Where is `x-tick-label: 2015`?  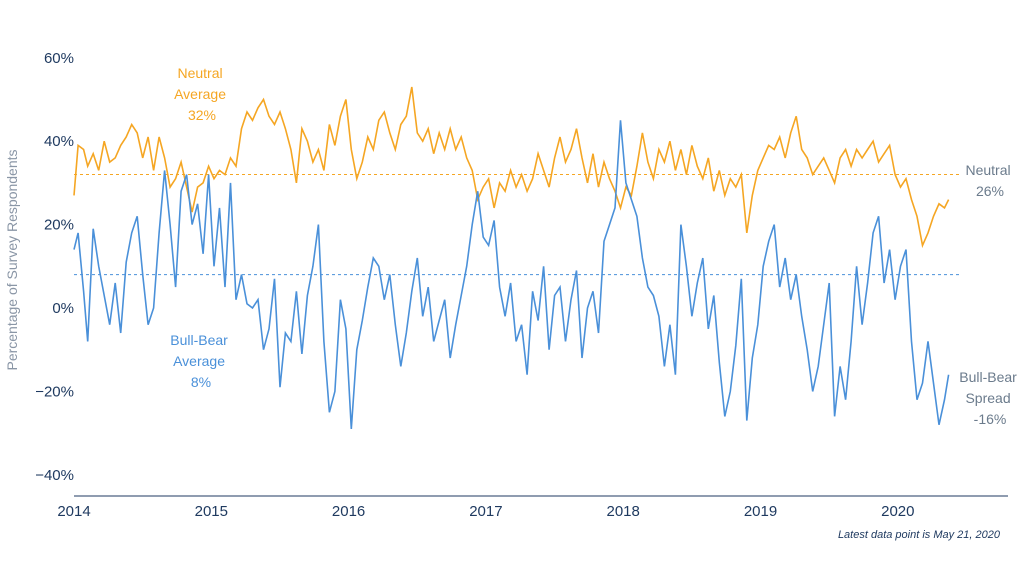
x-tick-label: 2015 is located at coordinates (211, 511).